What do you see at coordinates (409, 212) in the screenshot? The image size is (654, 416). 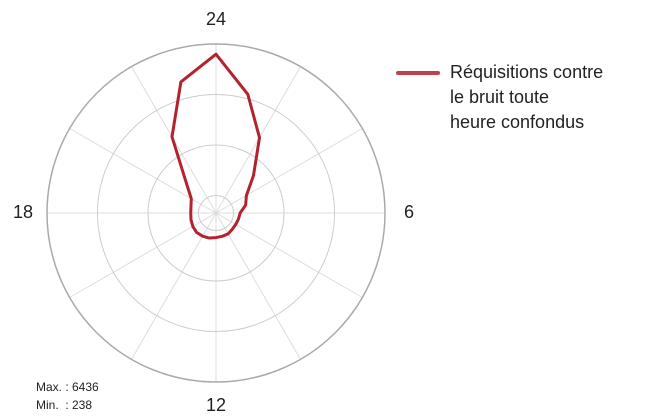 I see `angle-label: 6` at bounding box center [409, 212].